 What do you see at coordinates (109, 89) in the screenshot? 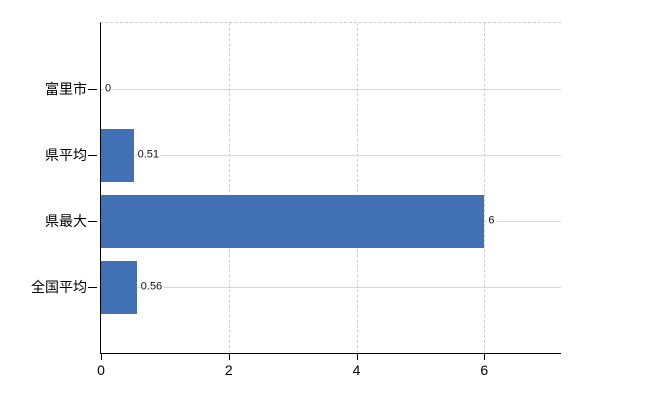
I see `value-label: 0` at bounding box center [109, 89].